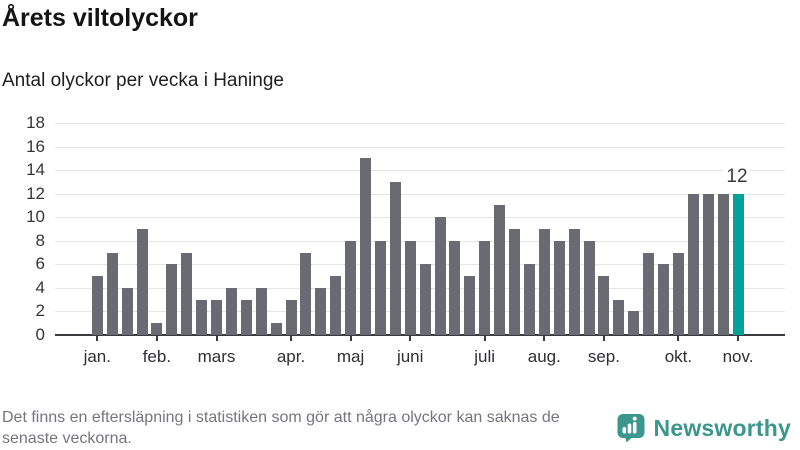 Image resolution: width=800 pixels, height=450 pixels. I want to click on newsworthy-logo-icon, so click(631, 428).